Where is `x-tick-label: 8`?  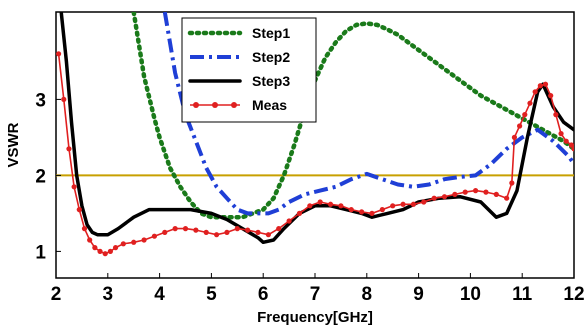
x-tick-label: 8 is located at coordinates (367, 294).